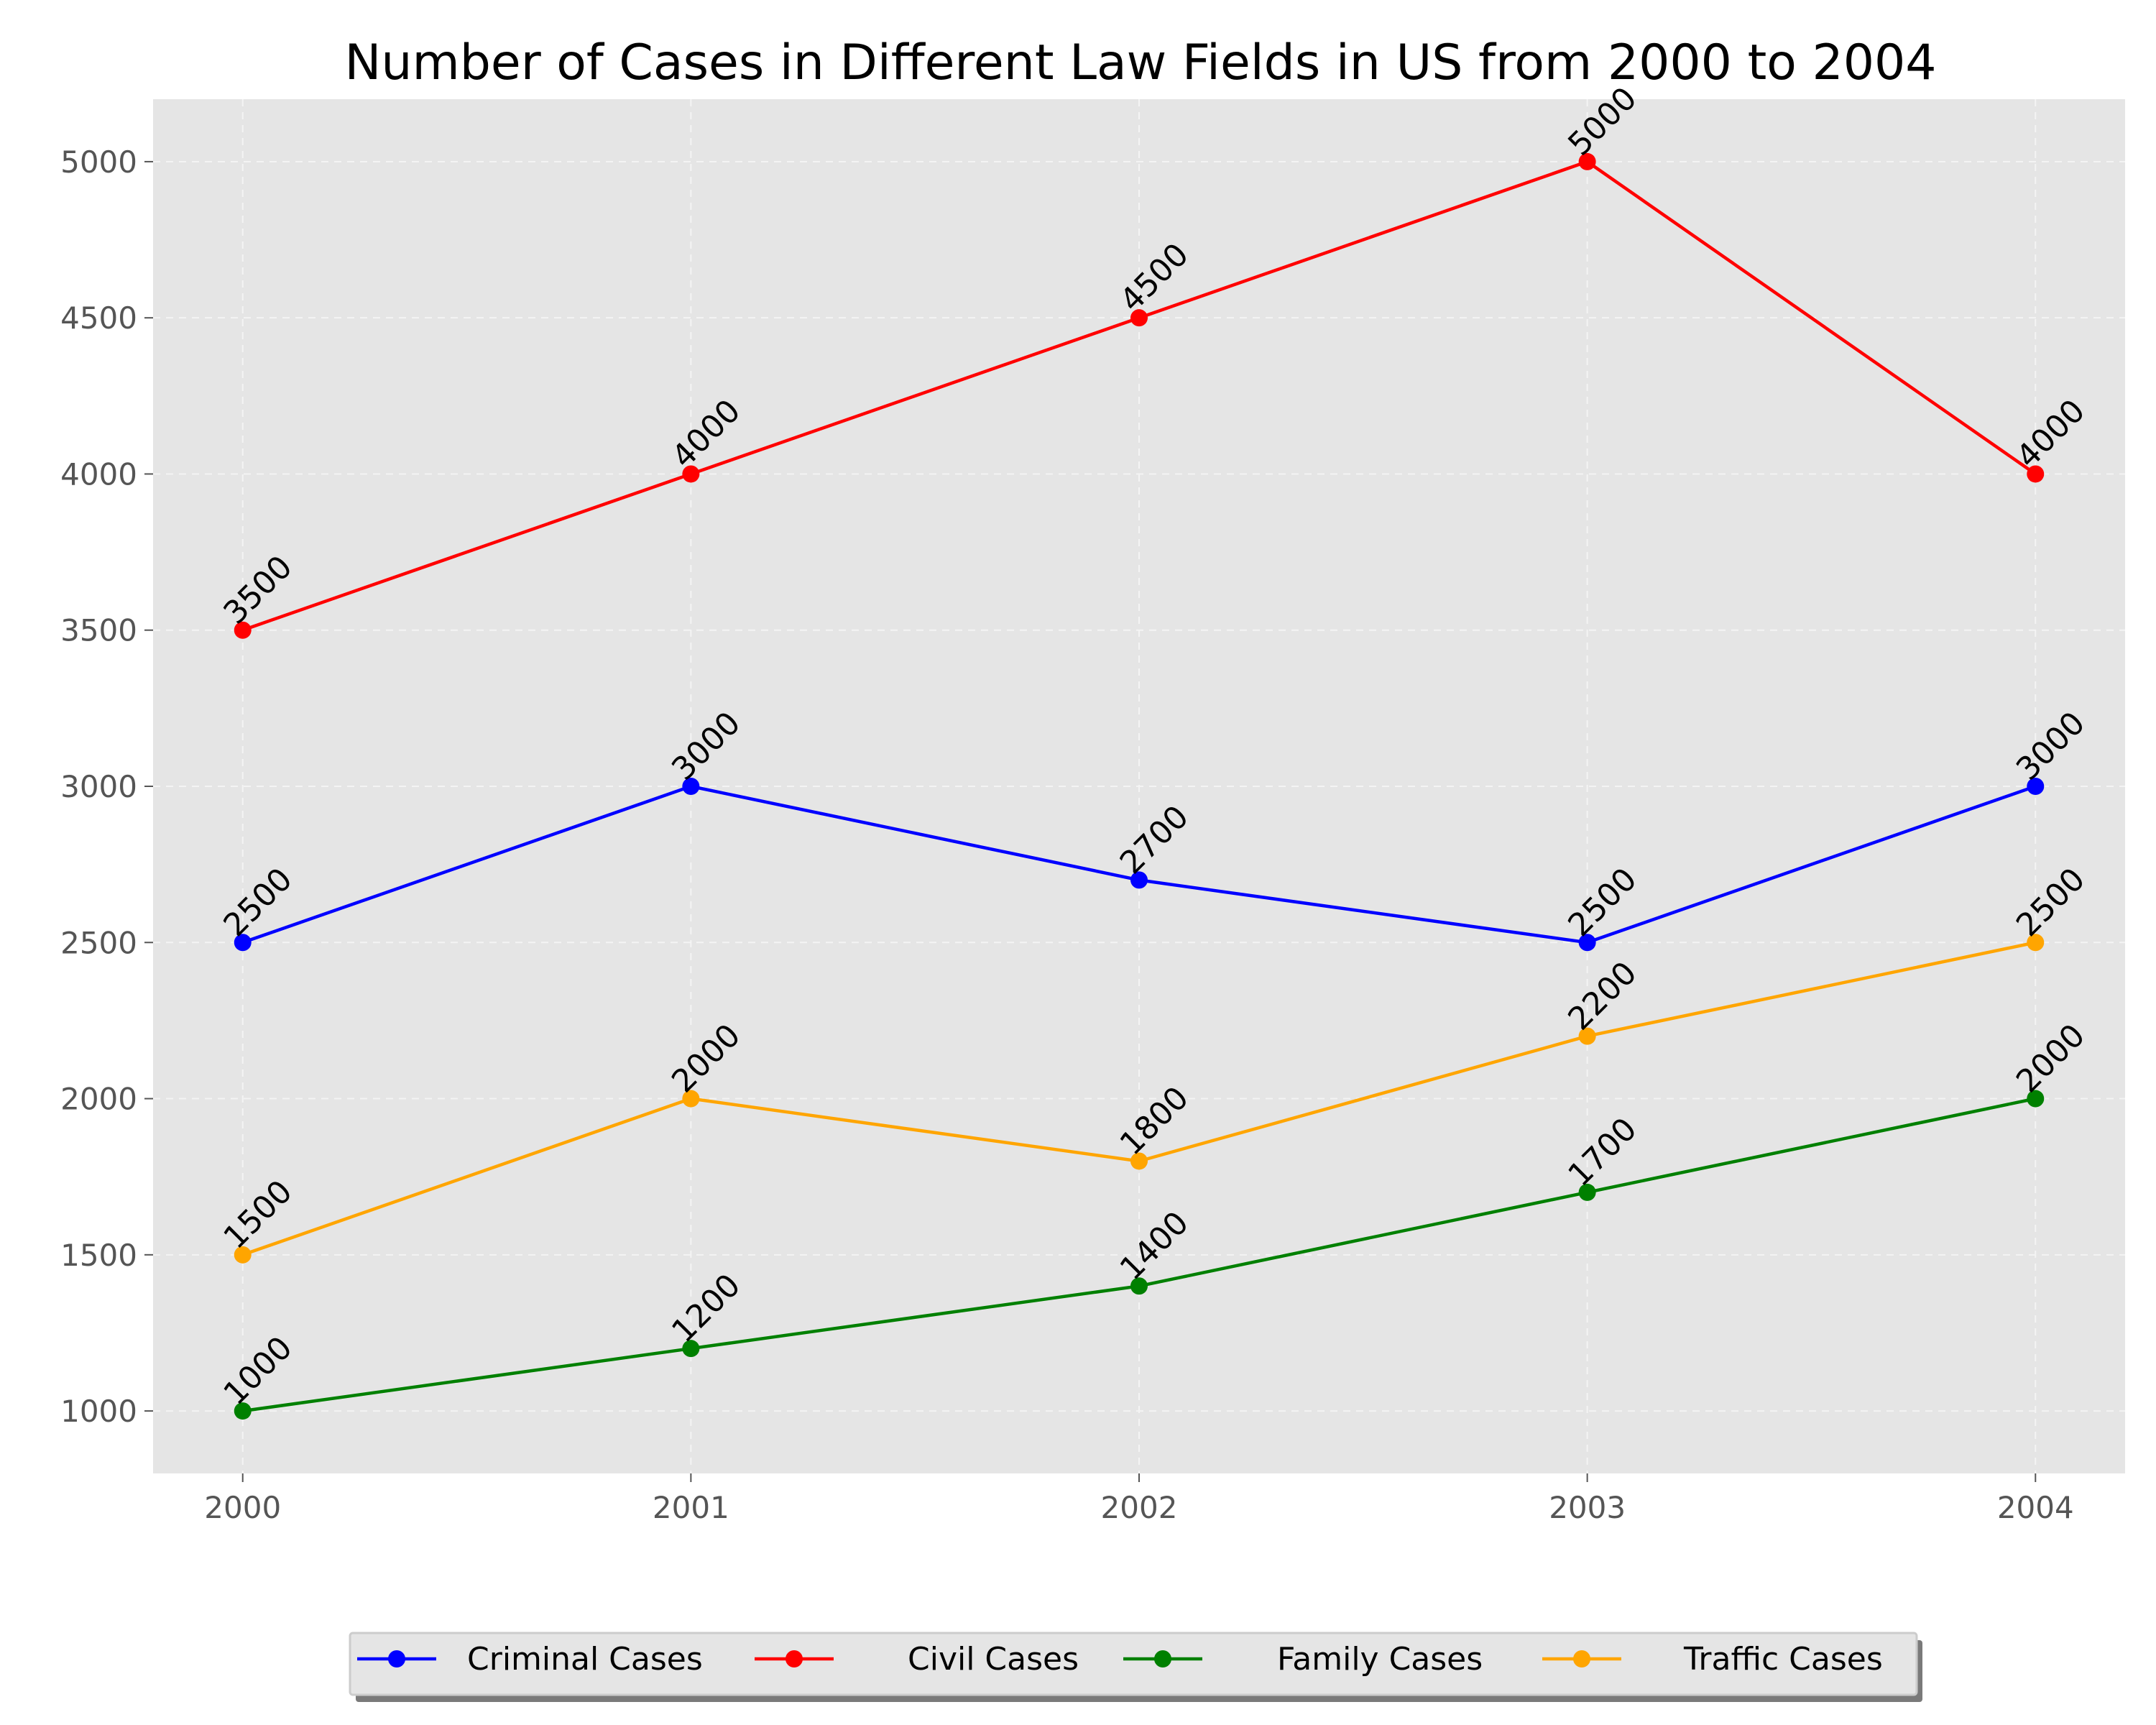 The image size is (2156, 1725). I want to click on x-tick-label: 2000, so click(243, 1507).